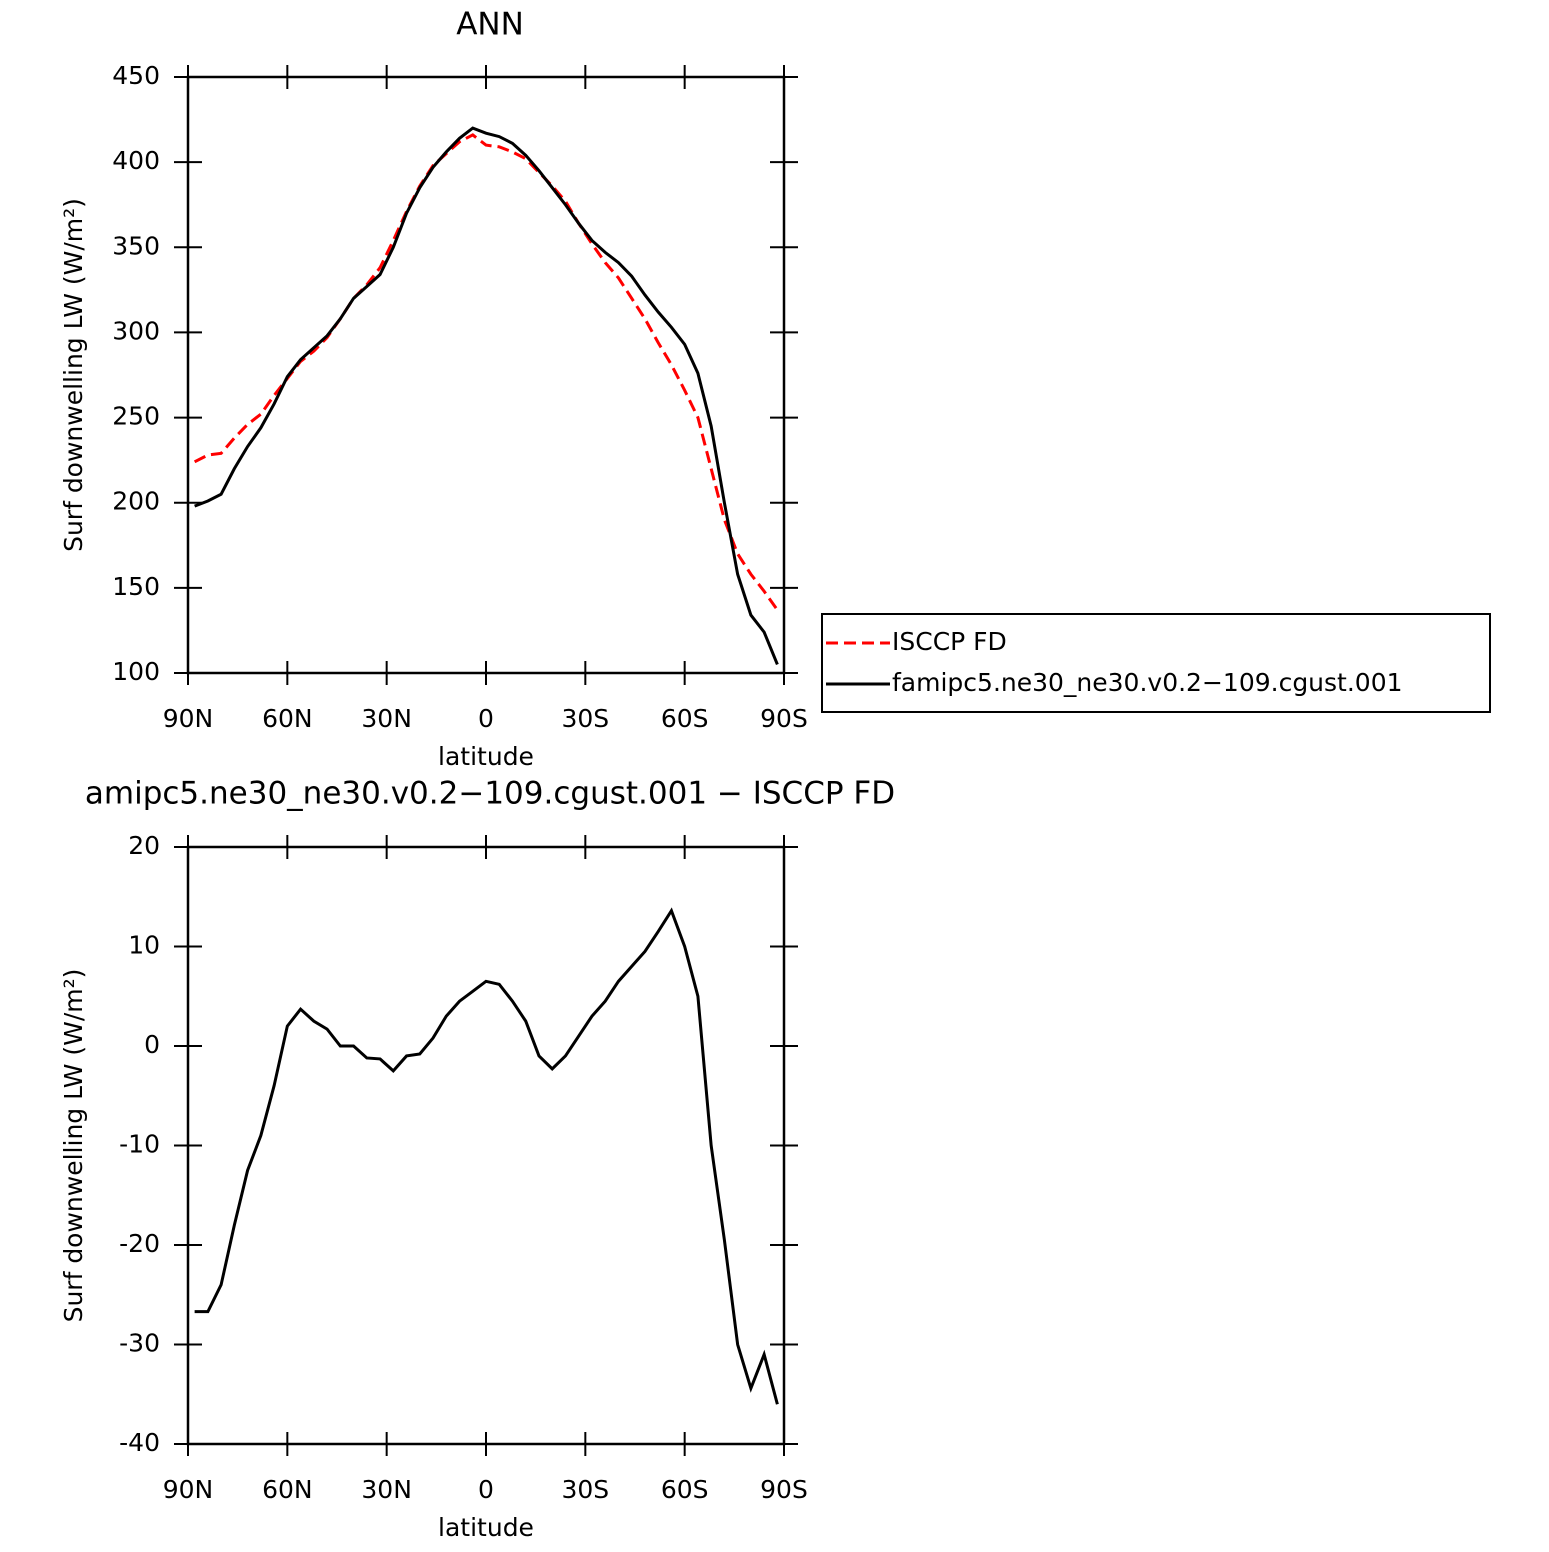  Describe the element at coordinates (139, 1144) in the screenshot. I see `y-tick-label: -10` at that location.